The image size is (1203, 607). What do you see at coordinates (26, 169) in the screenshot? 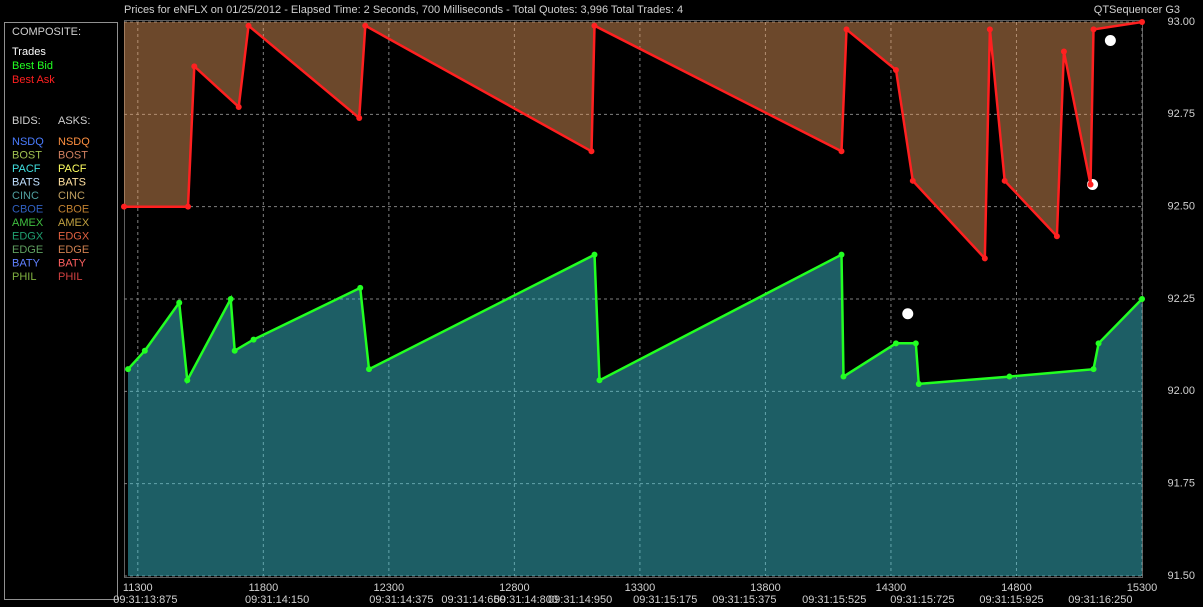
I see `bid-exchange: PACF` at bounding box center [26, 169].